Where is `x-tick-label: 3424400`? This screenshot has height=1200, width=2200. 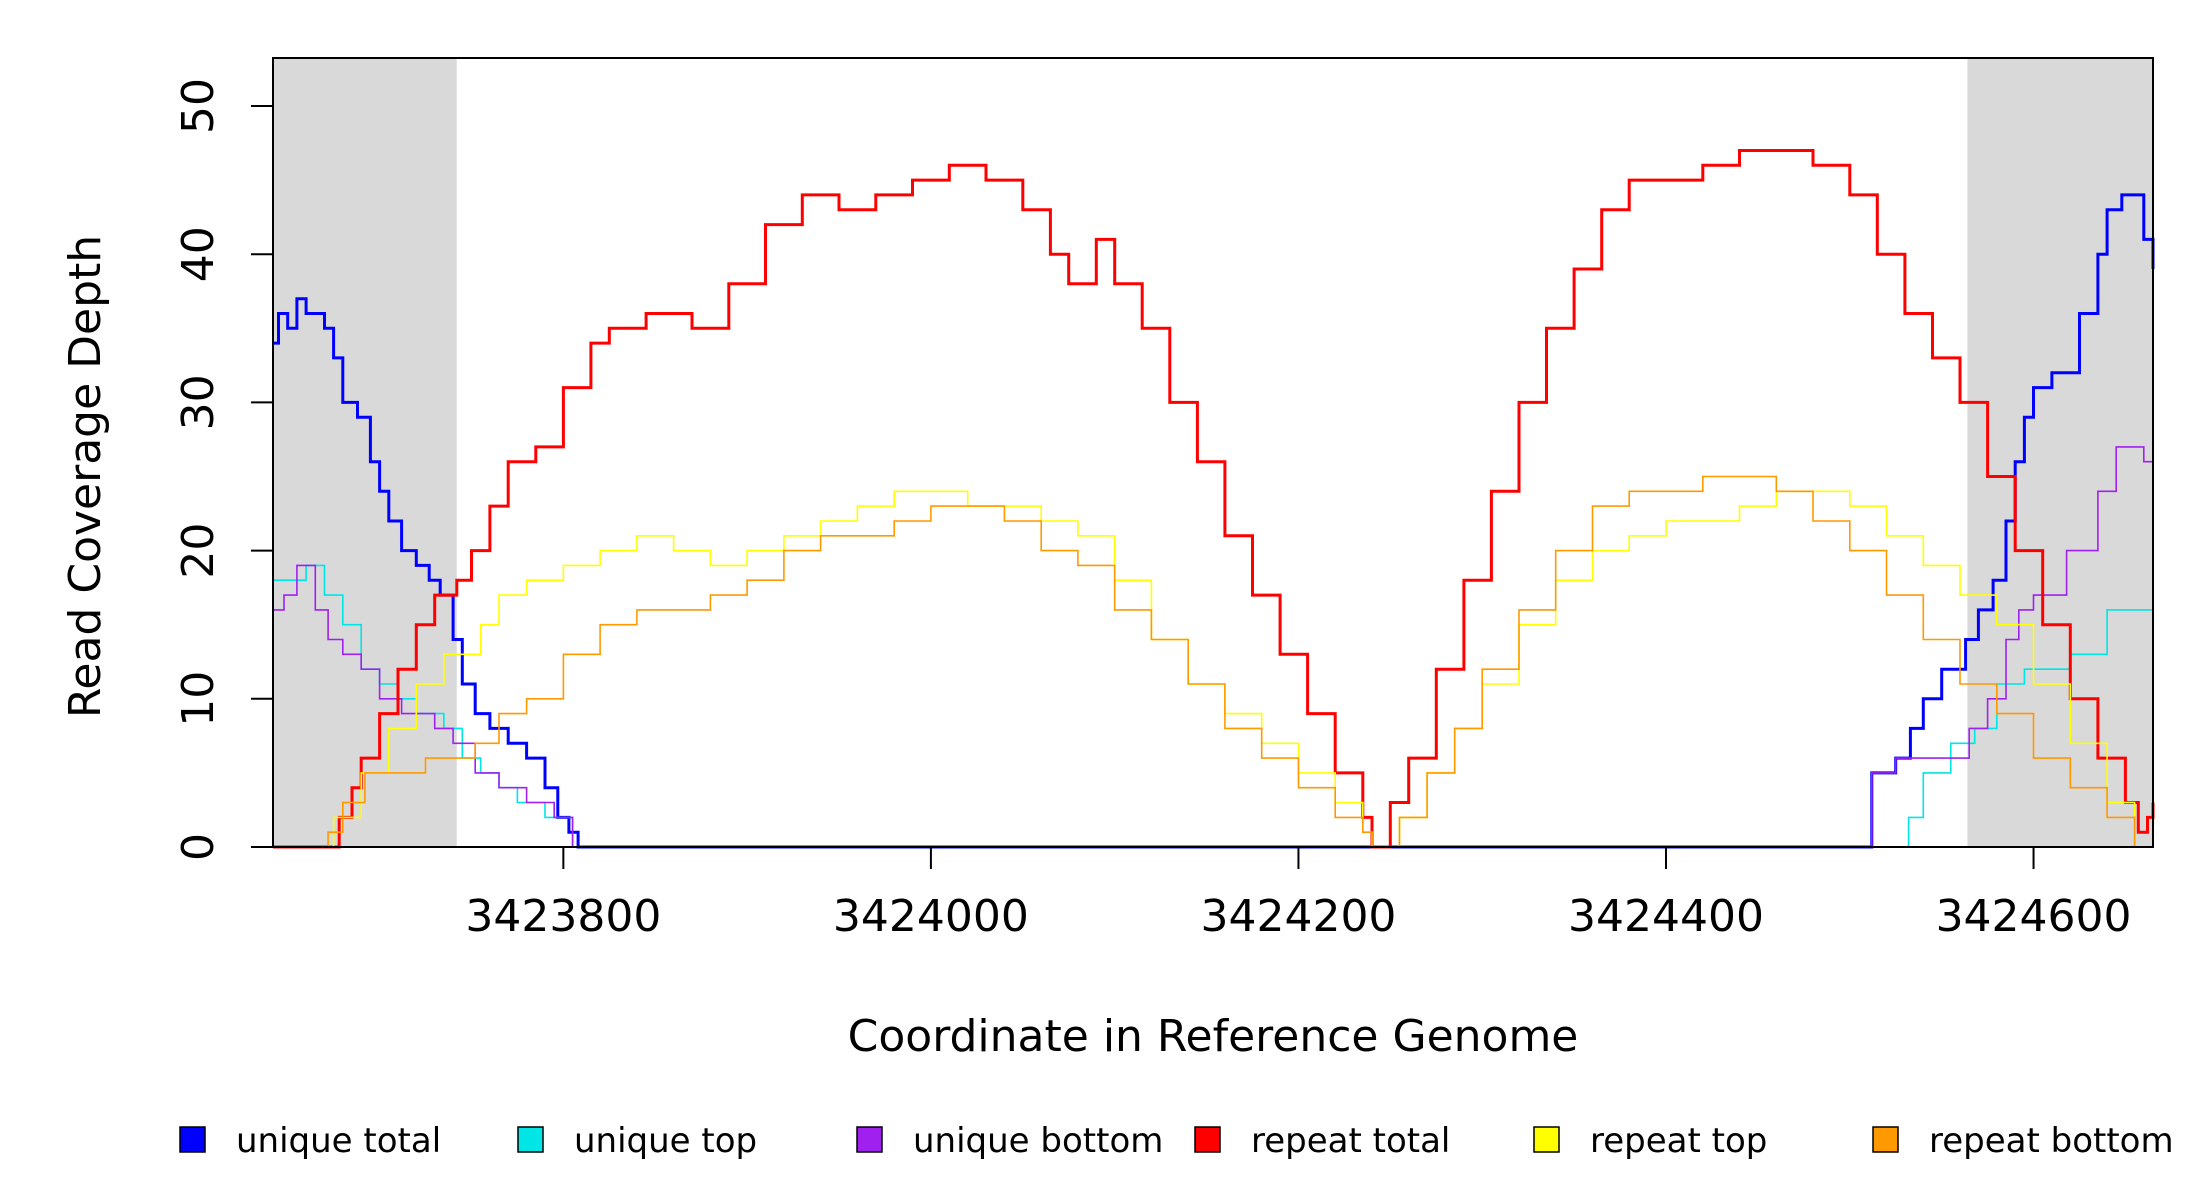 x-tick-label: 3424400 is located at coordinates (1666, 916).